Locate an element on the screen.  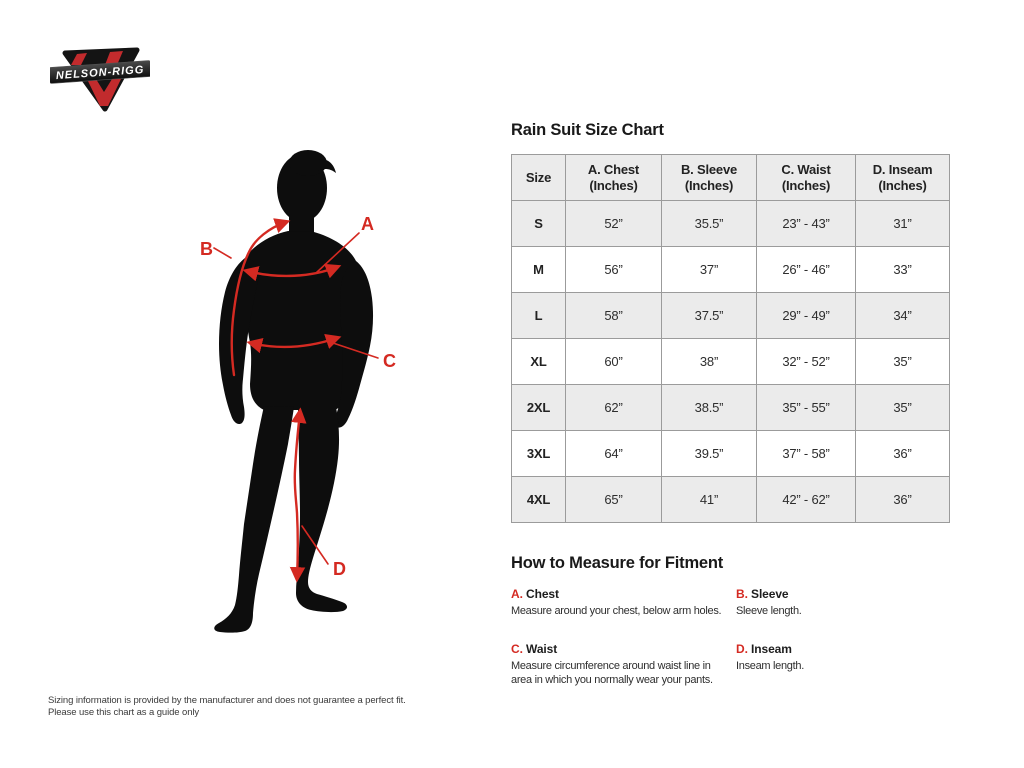
table-row-s: S 52” 35.5” 23” - 43” 31” is located at coordinates (730, 223).